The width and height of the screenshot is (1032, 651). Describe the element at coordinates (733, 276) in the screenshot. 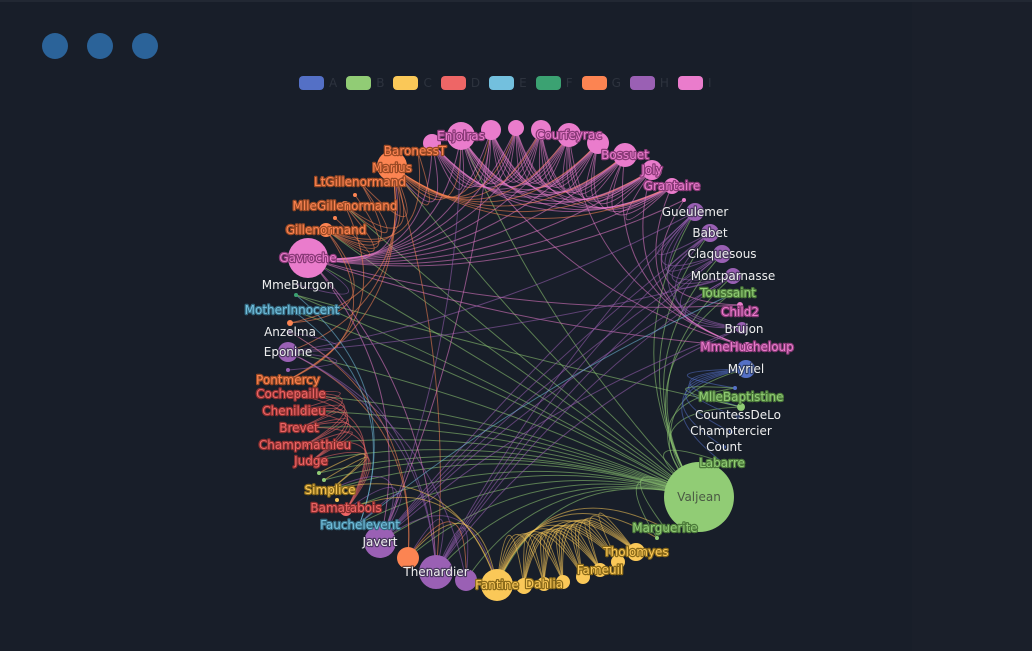

I see `graph-node-montparnasse` at that location.